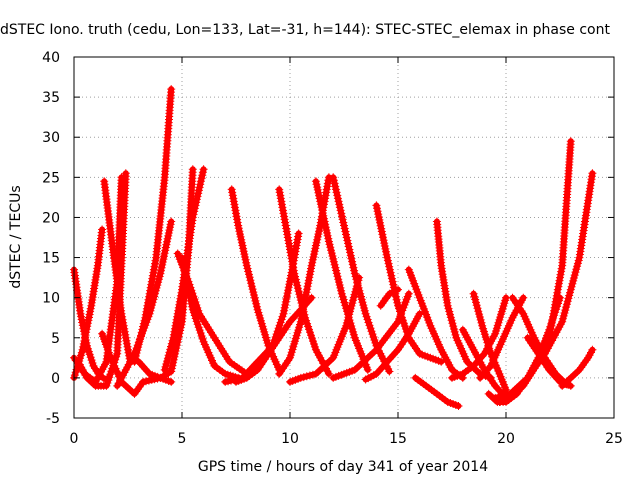 This screenshot has height=480, width=640. What do you see at coordinates (614, 439) in the screenshot?
I see `x-tick-label: 25` at bounding box center [614, 439].